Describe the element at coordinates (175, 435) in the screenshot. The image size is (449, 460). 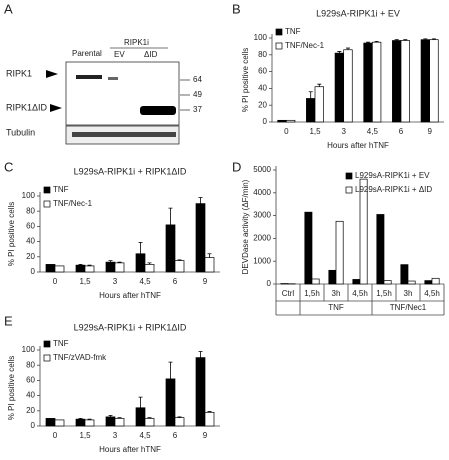
I see `x-tick-label: 6` at that location.